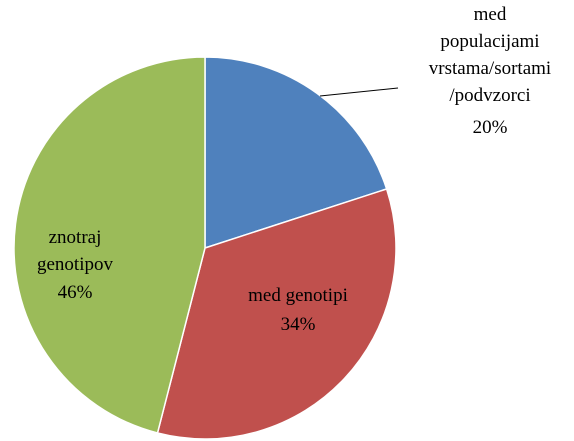 The height and width of the screenshot is (441, 574). I want to click on pie-slice, so click(296, 153).